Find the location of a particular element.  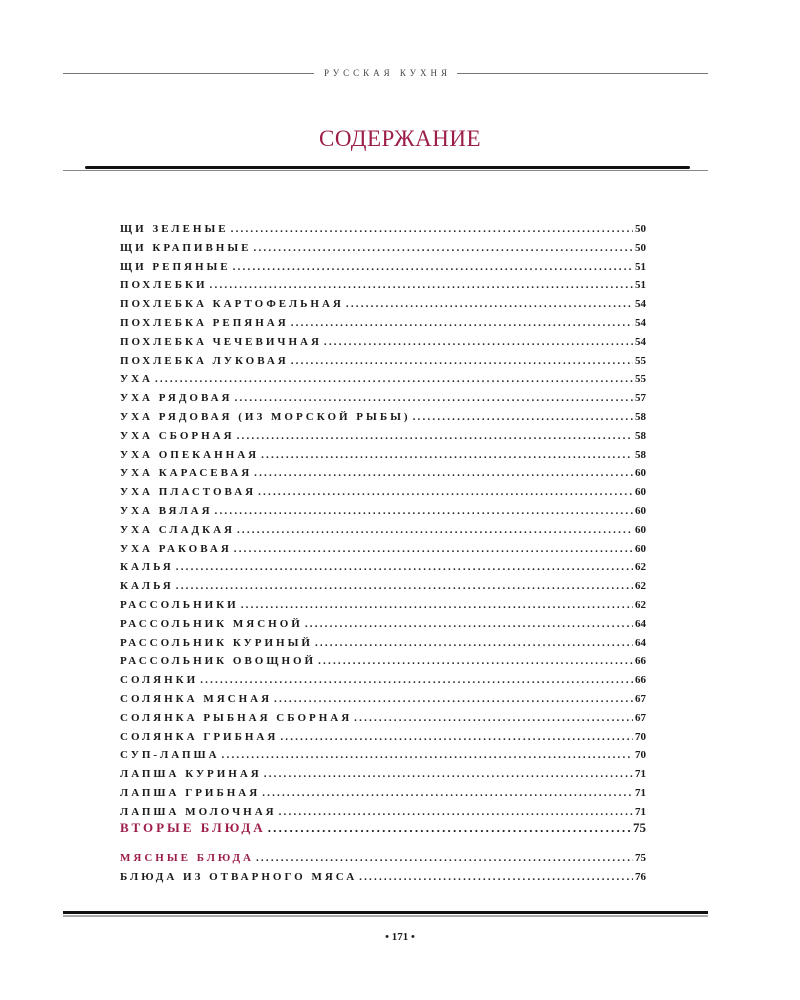

toc-entry: ЩИ РЕПЯНЫЕ 51 is located at coordinates (383, 270).